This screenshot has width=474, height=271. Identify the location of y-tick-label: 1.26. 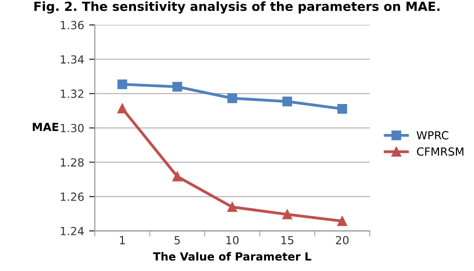
(72, 196).